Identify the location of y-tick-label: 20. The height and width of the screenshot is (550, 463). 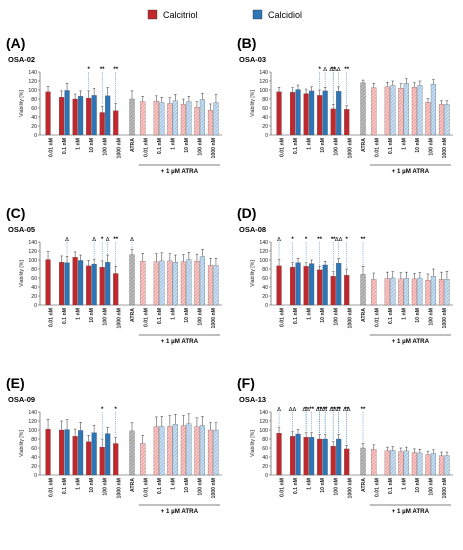
(265, 297).